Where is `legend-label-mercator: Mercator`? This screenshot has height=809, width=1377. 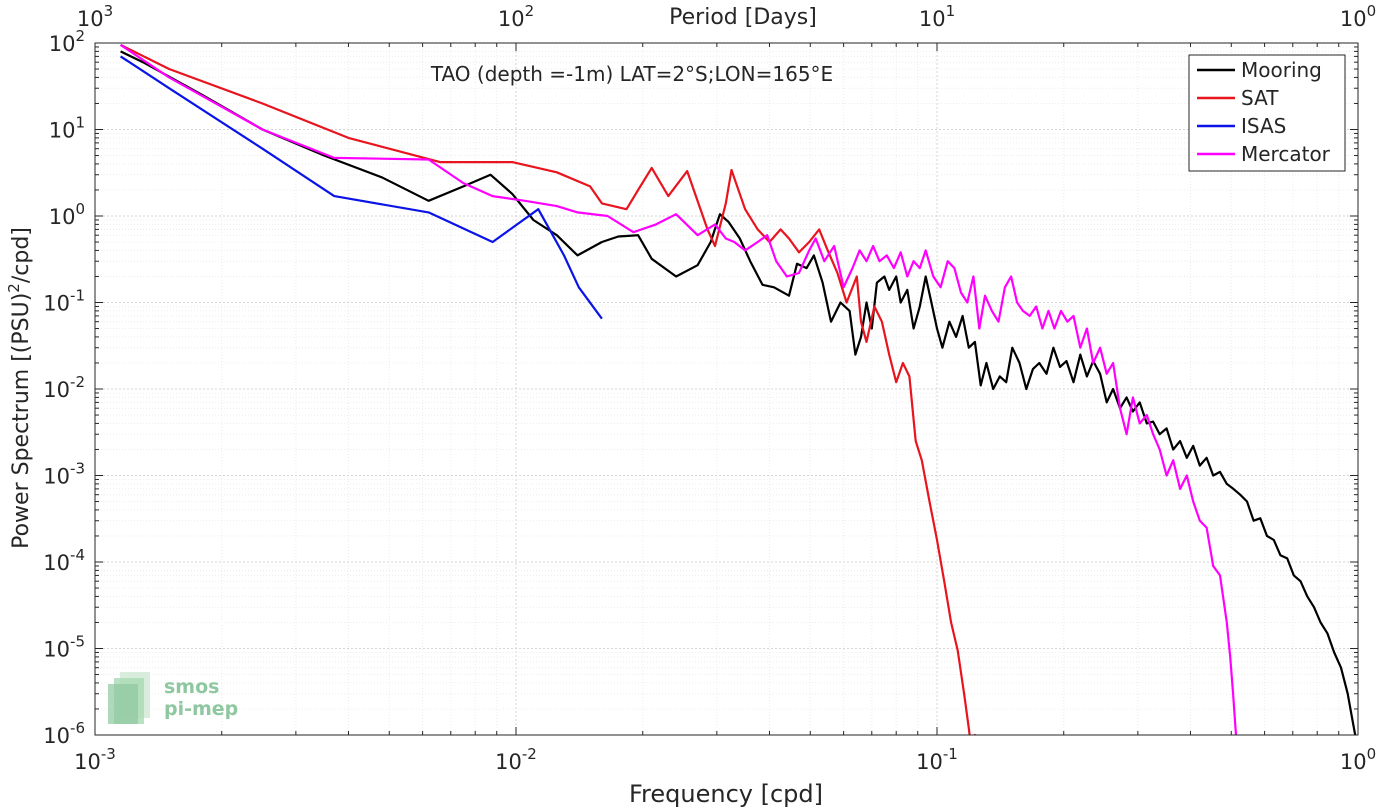 legend-label-mercator: Mercator is located at coordinates (1286, 154).